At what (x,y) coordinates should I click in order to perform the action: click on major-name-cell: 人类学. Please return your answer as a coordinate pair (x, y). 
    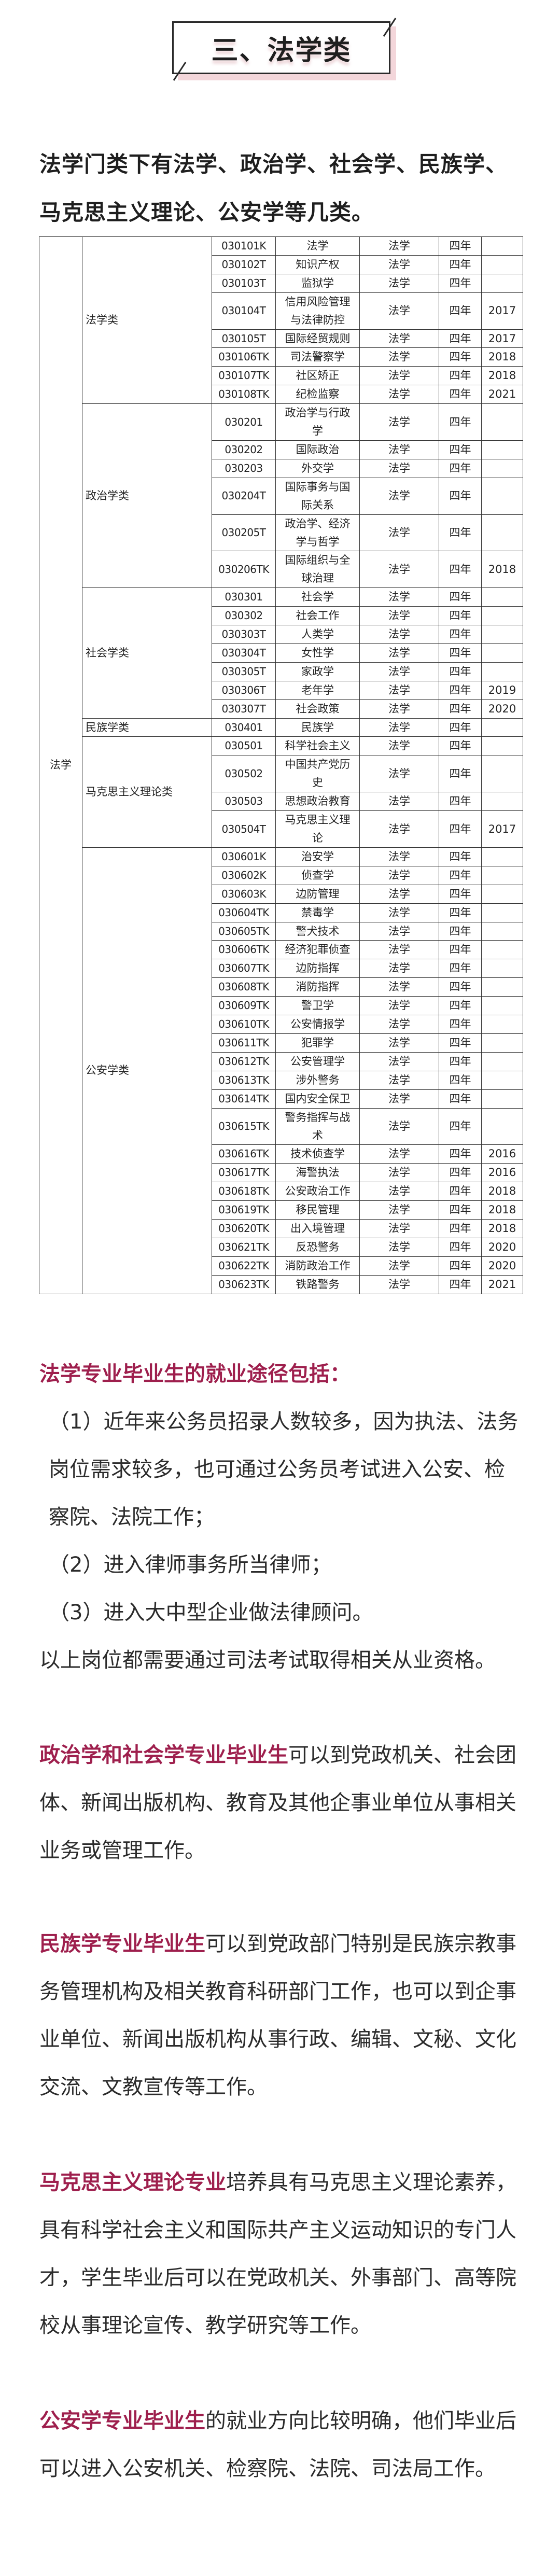
    Looking at the image, I should click on (317, 634).